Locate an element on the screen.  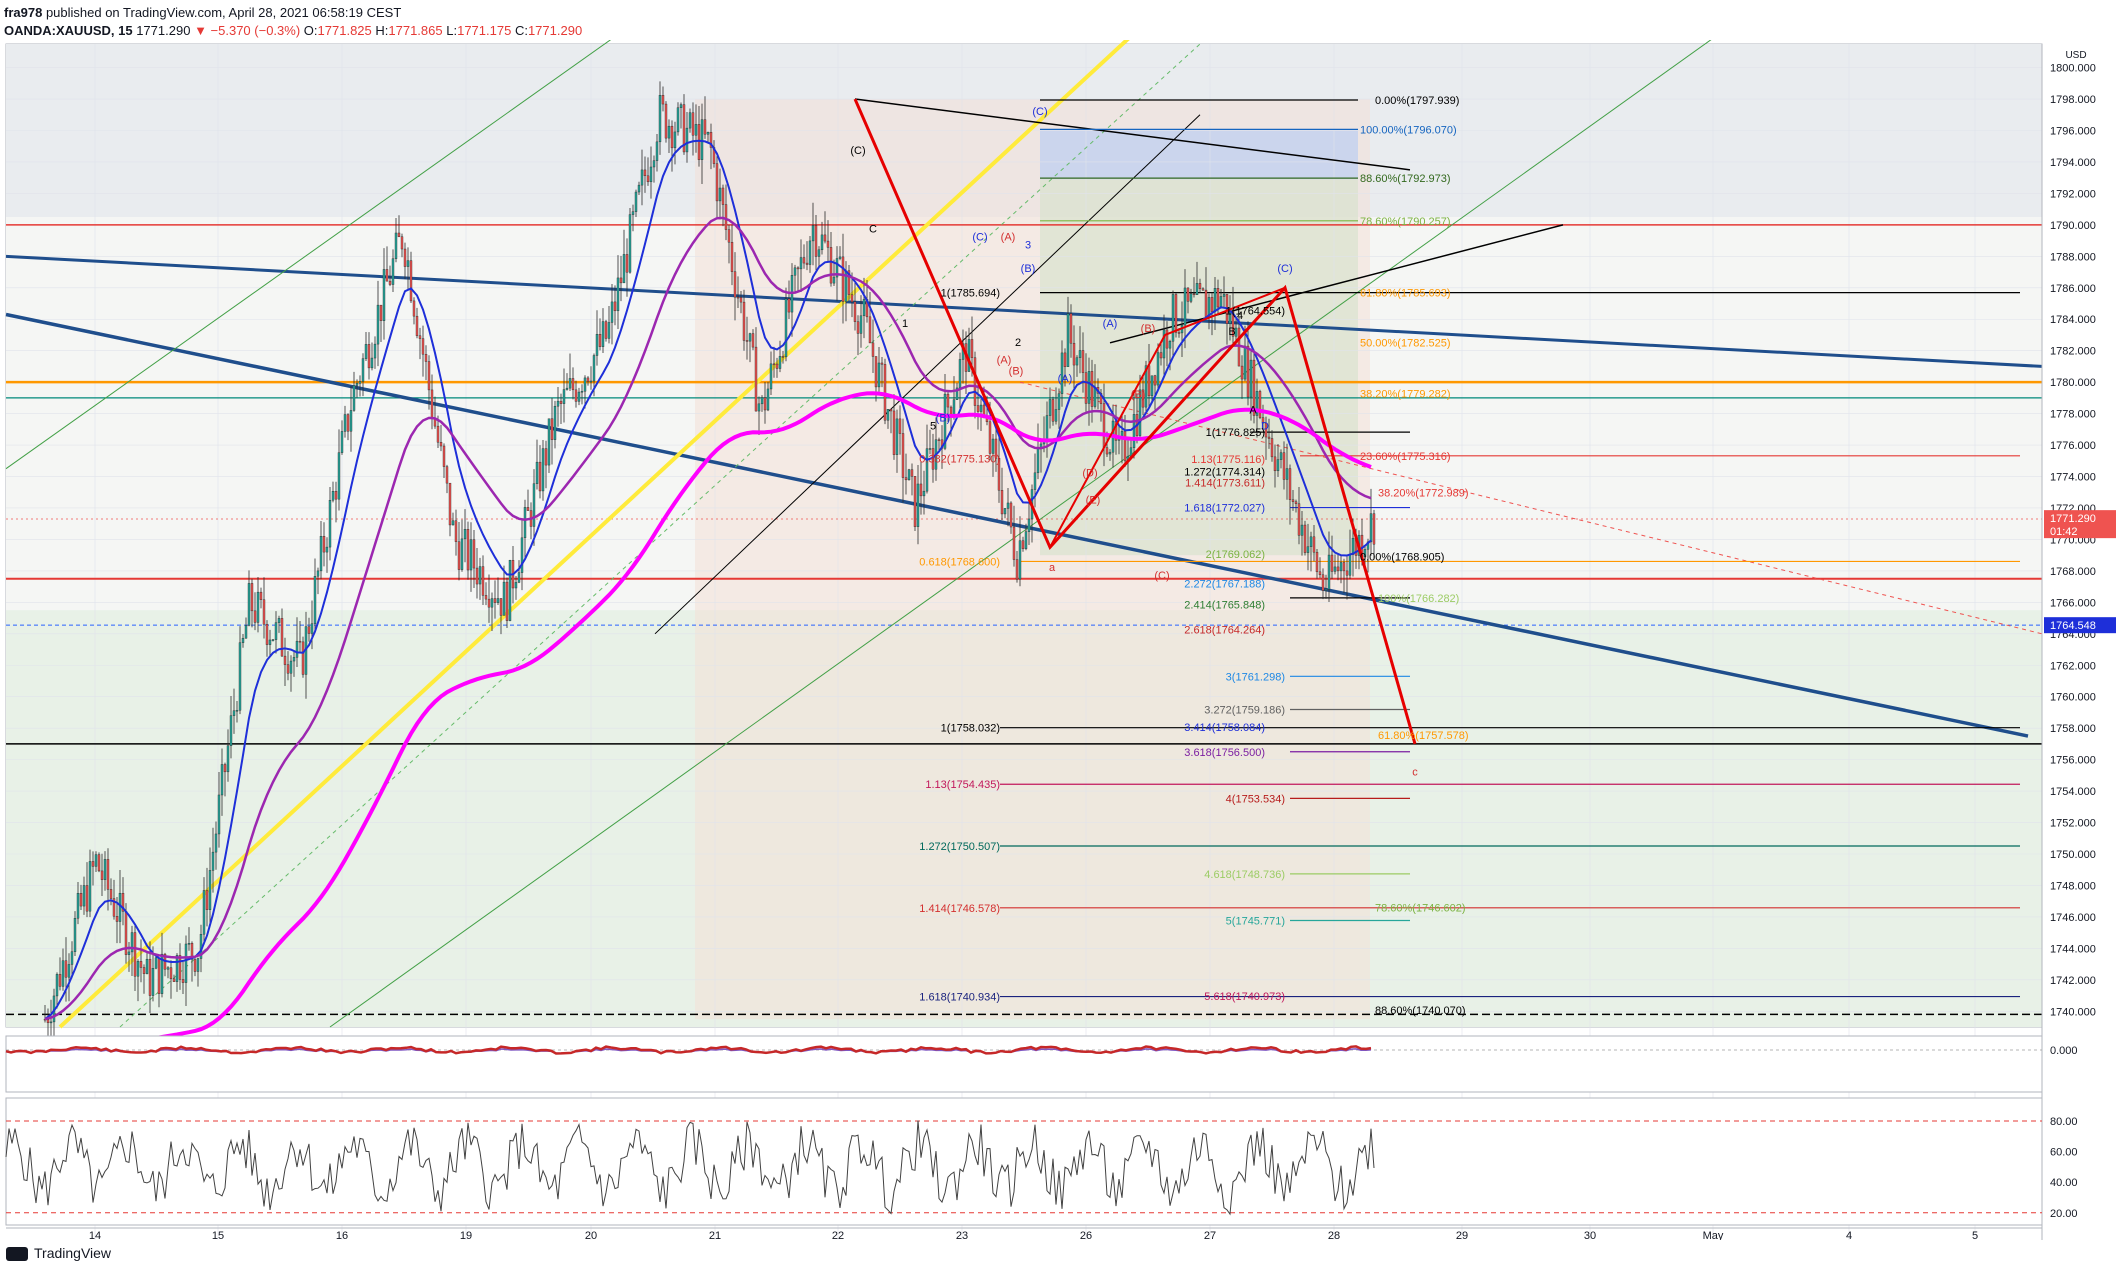
time-tick-label: 28 is located at coordinates (1334, 1235).